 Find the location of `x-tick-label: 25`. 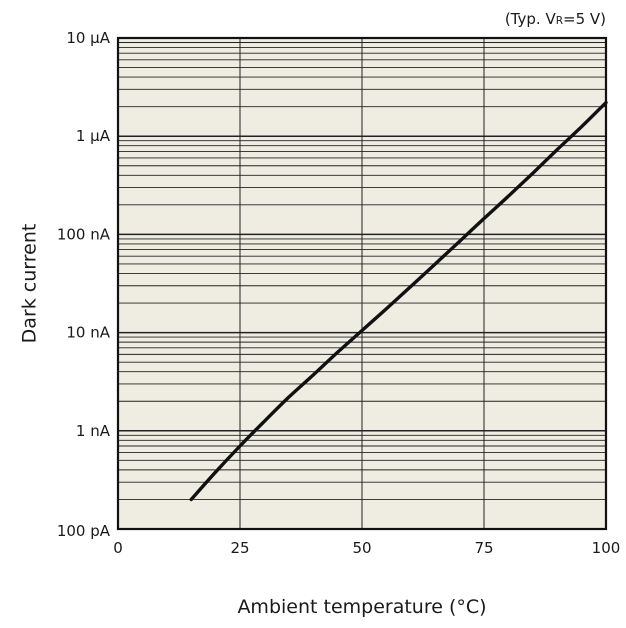

x-tick-label: 25 is located at coordinates (239, 548).